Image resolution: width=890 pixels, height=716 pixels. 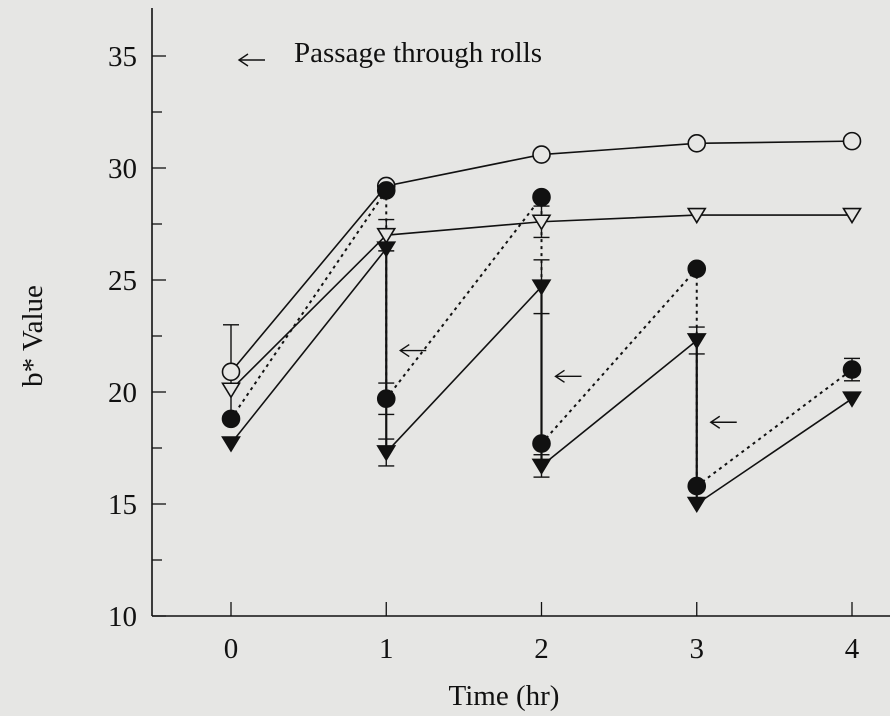 I want to click on legend-arrow-icon, so click(x=251, y=60).